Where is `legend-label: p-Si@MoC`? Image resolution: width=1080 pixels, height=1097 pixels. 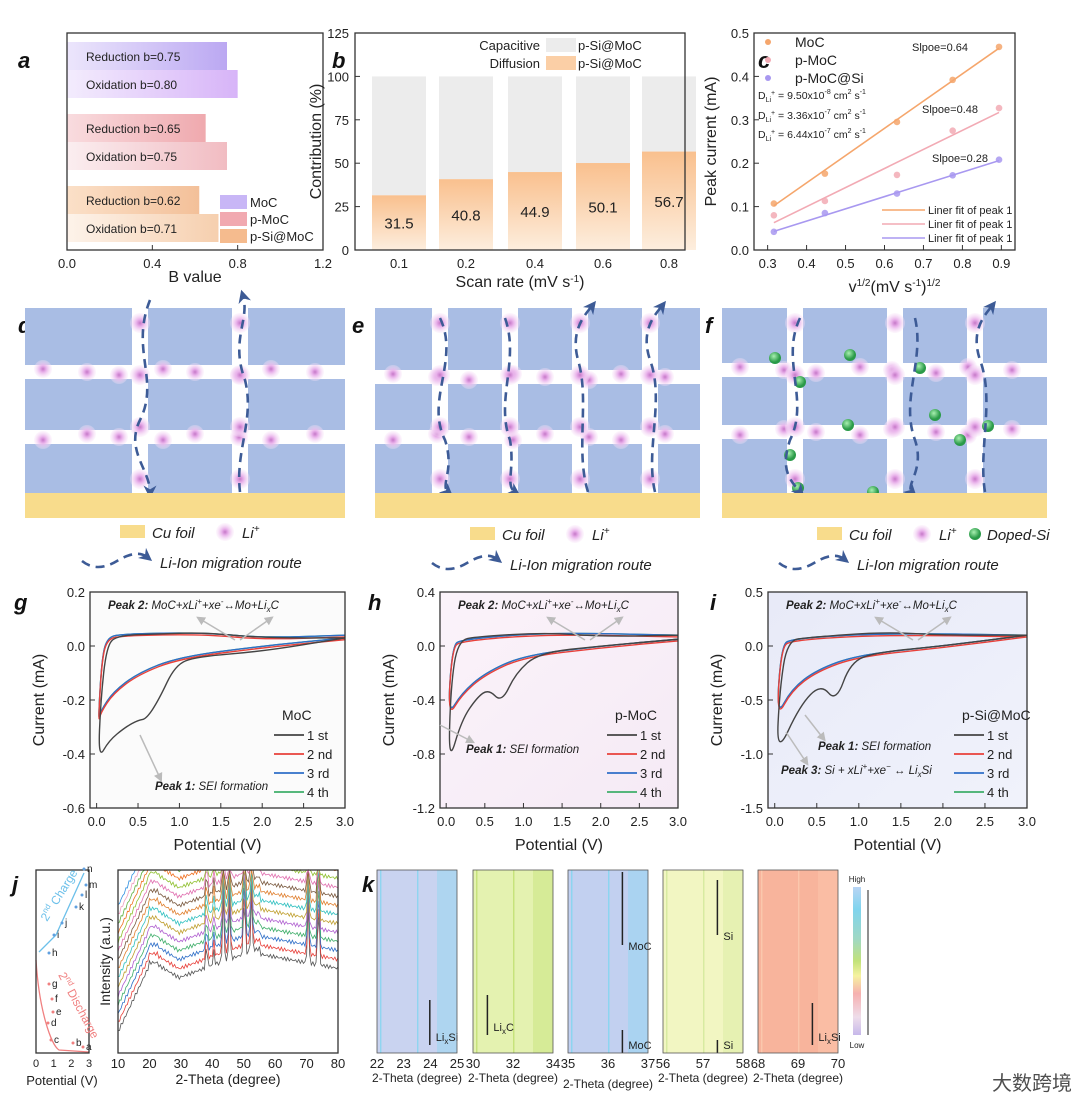
legend-label: p-Si@MoC is located at coordinates (282, 236).